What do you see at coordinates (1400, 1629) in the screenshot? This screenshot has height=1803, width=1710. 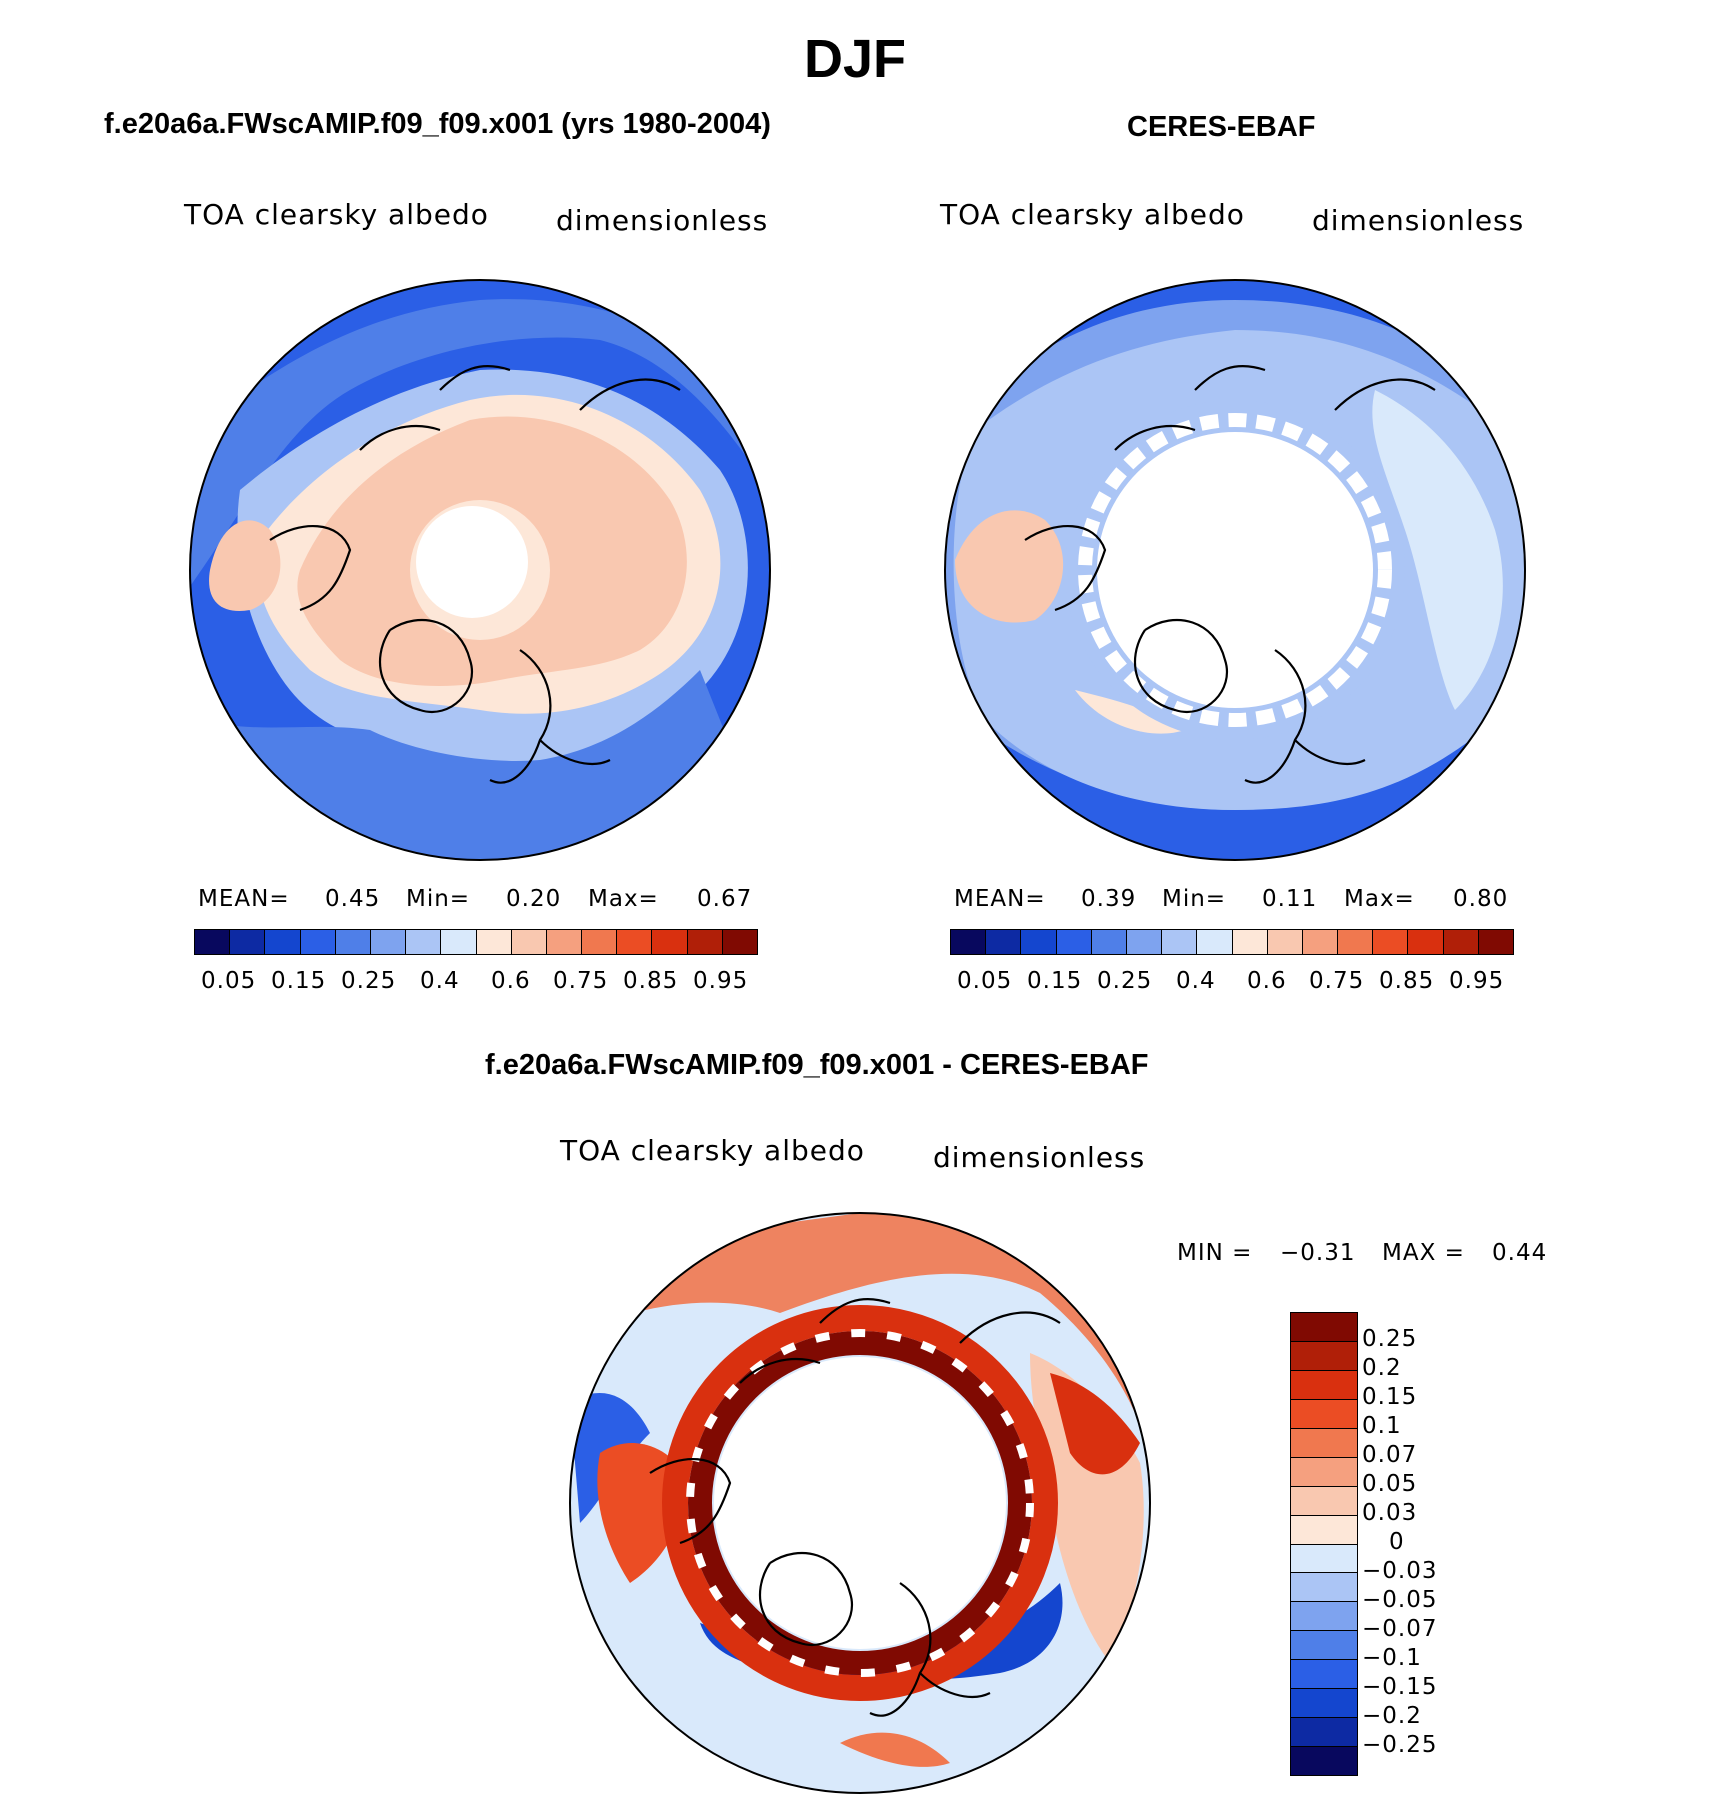 I see `diff-tick-10: −0.07` at bounding box center [1400, 1629].